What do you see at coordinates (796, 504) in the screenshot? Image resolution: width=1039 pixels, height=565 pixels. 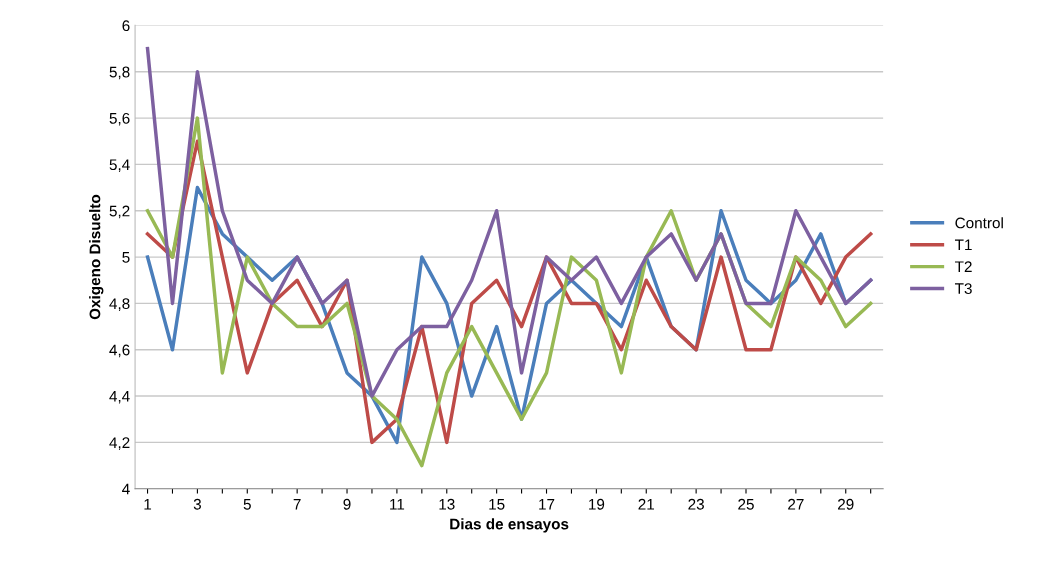 I see `x-tick-label: 27` at bounding box center [796, 504].